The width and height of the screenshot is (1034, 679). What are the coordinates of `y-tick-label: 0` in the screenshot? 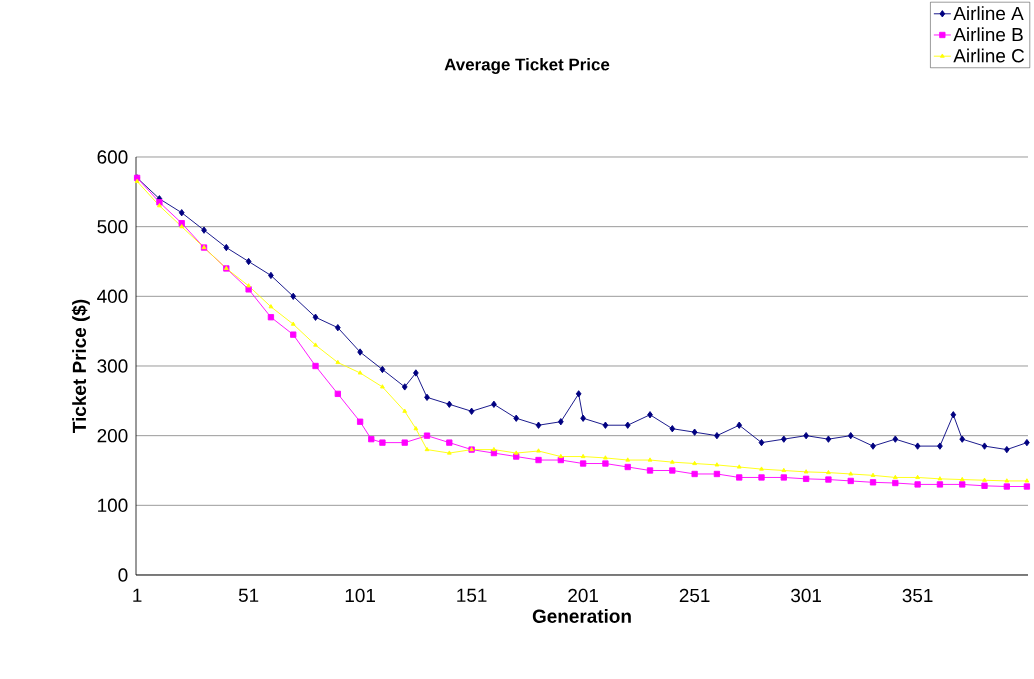 It's located at (123, 575).